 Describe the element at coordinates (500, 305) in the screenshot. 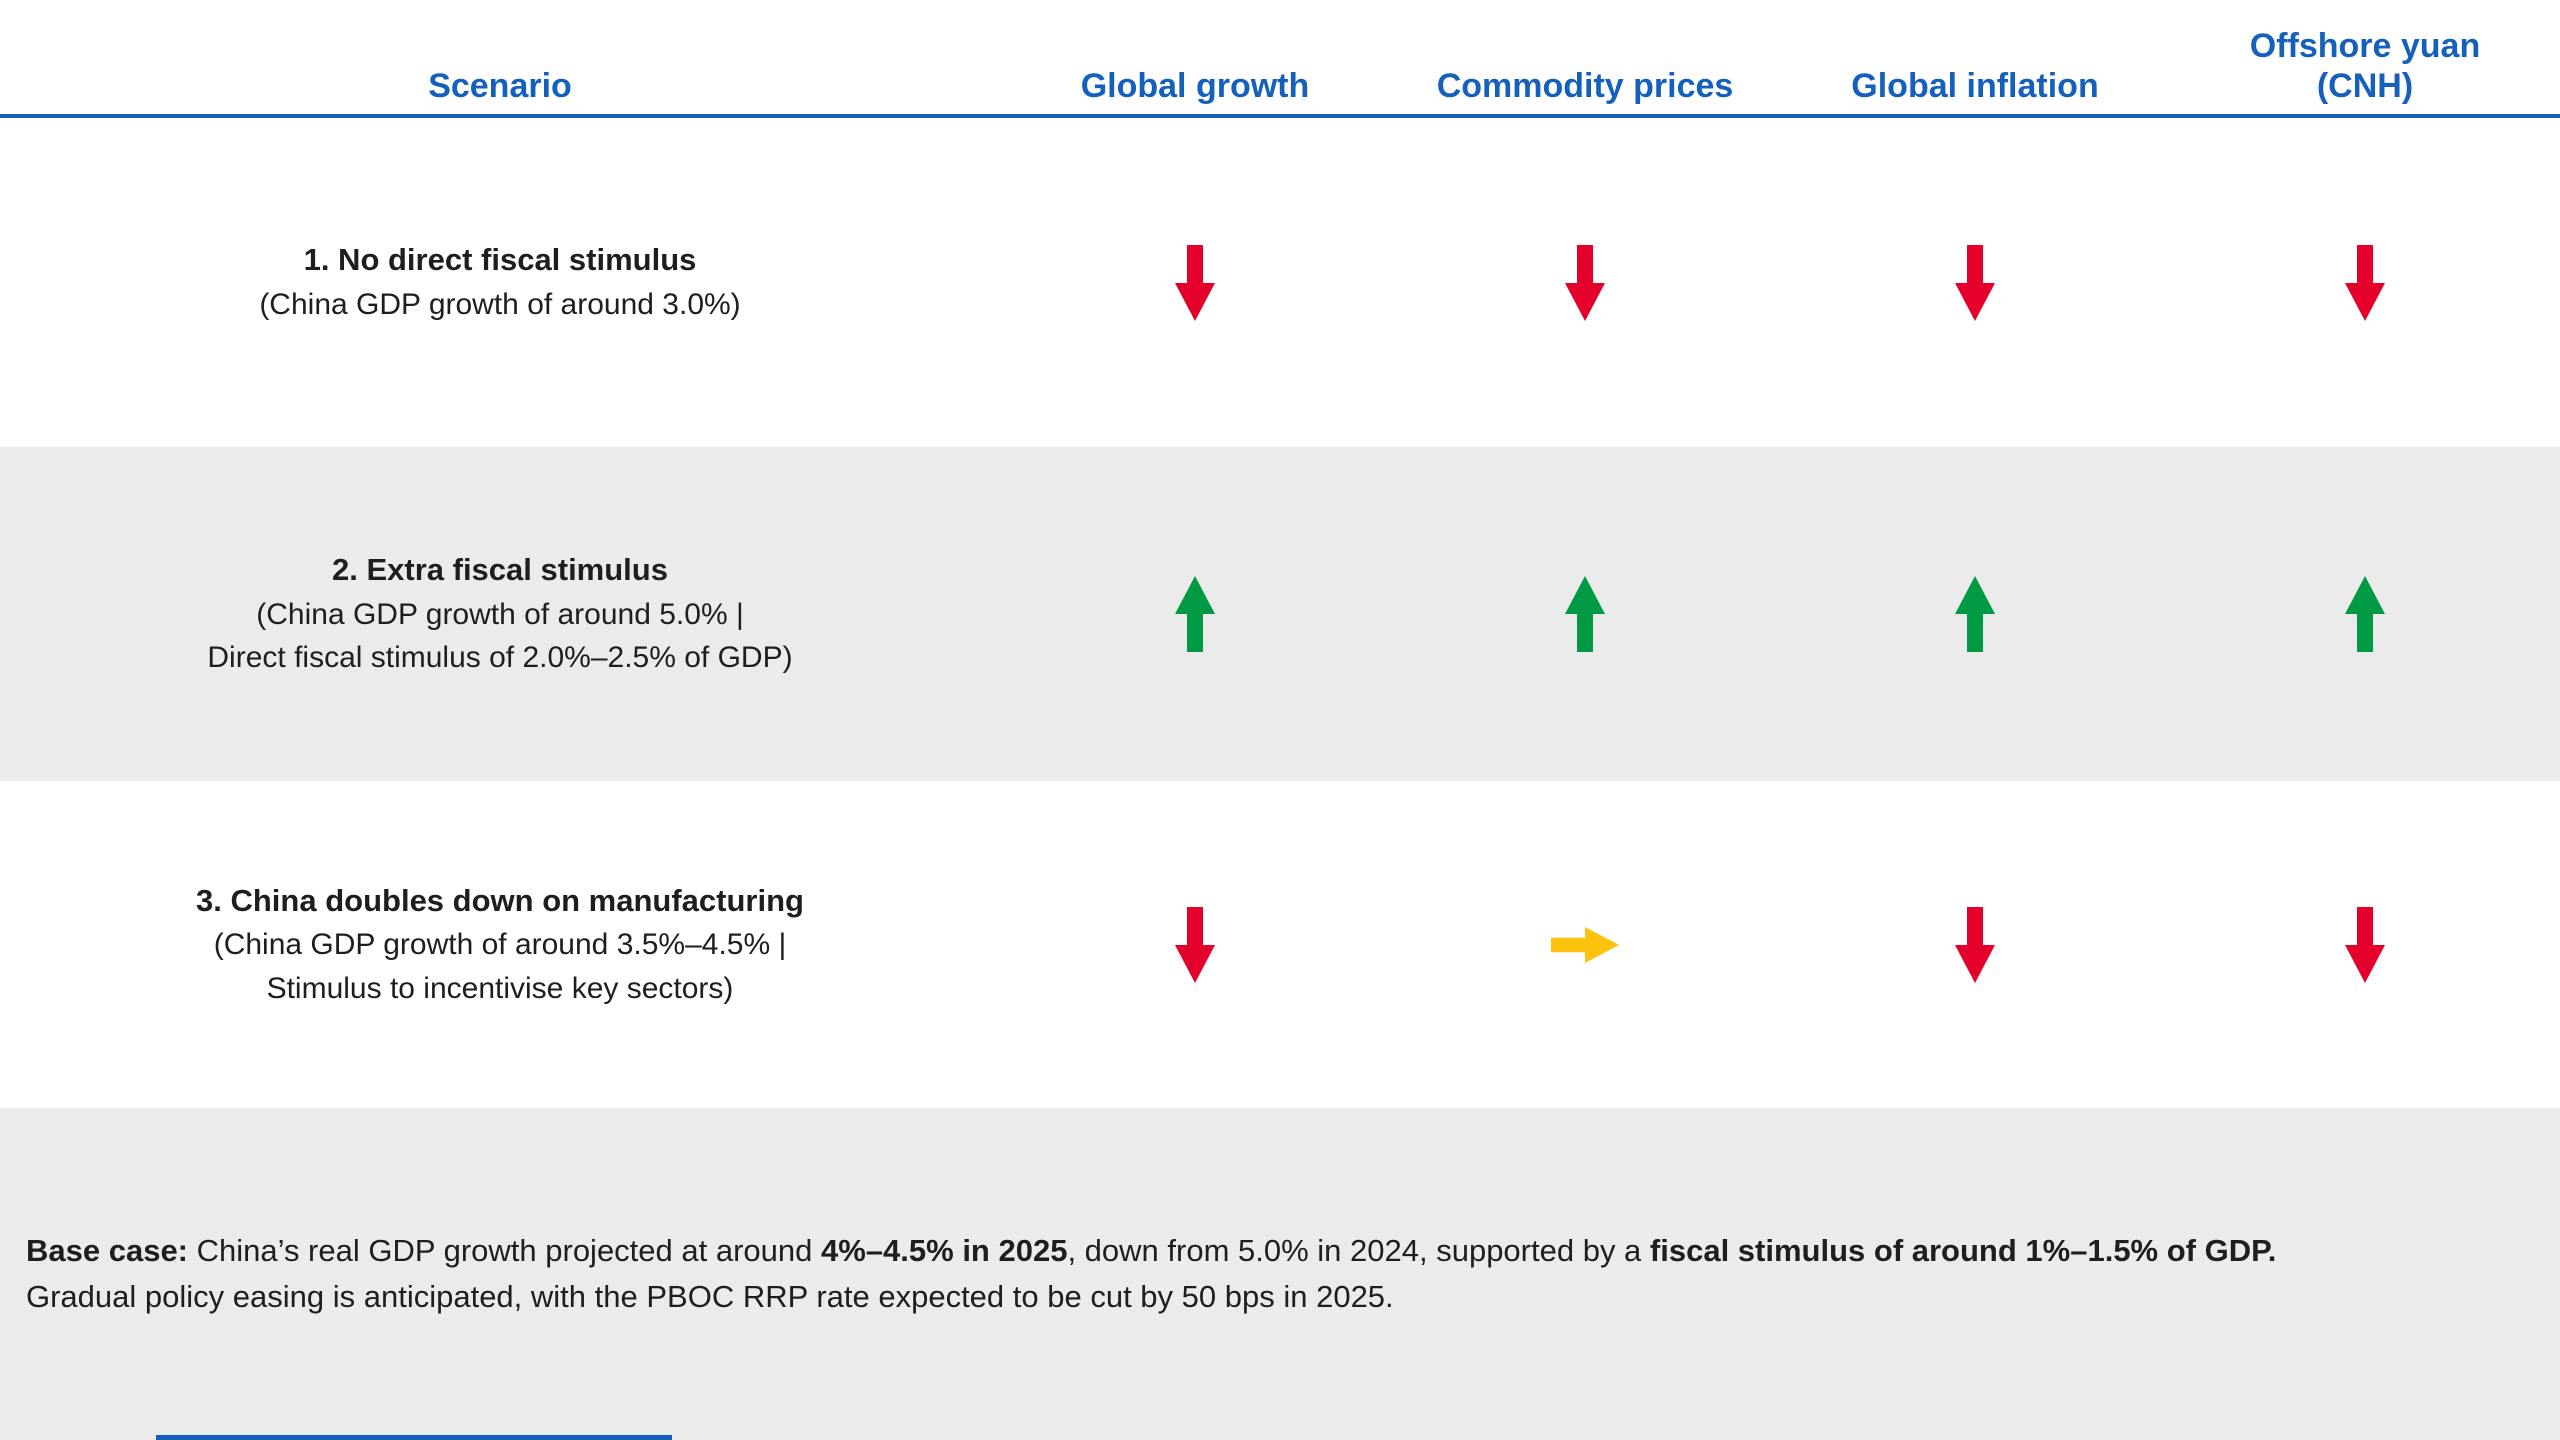

I see `scenario-detail: (China GDP growth of around 3.0%)` at that location.